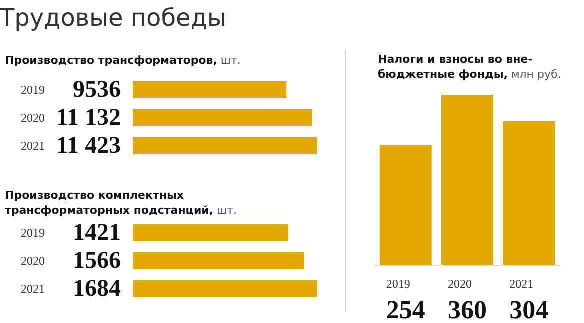  What do you see at coordinates (97, 289) in the screenshot?
I see `data-label: 1684` at bounding box center [97, 289].